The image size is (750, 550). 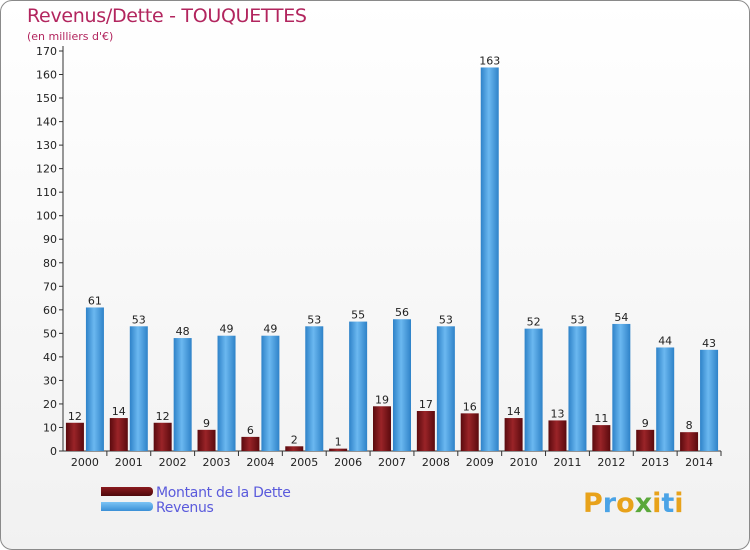 What do you see at coordinates (601, 418) in the screenshot?
I see `data-label-dette: 11` at bounding box center [601, 418].